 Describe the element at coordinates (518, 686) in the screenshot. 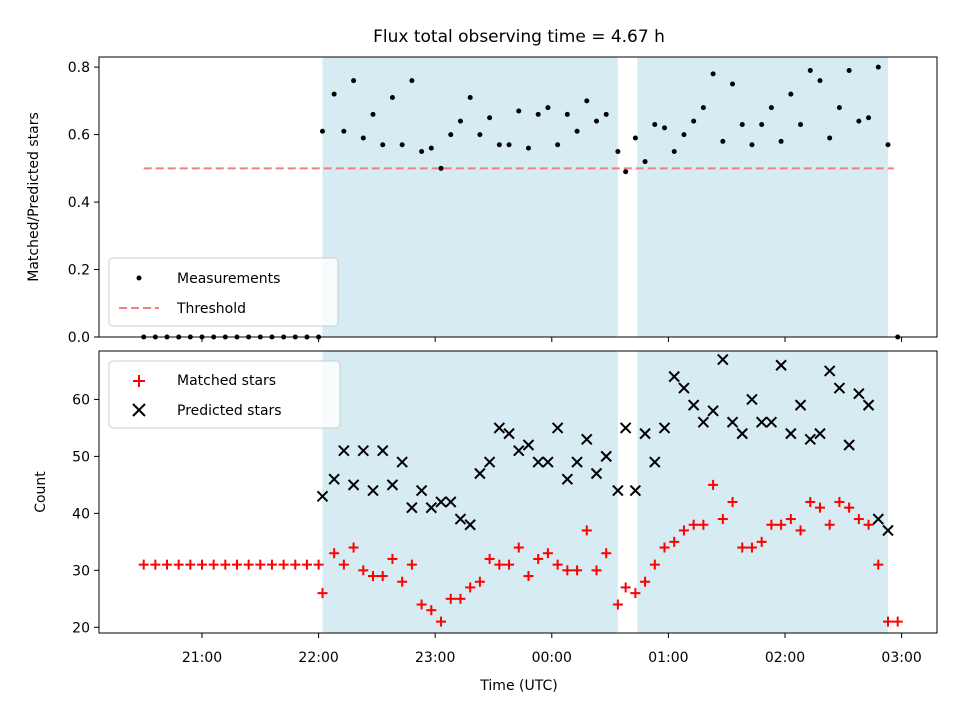

I see `x-axis-label: Time (UTC)` at that location.